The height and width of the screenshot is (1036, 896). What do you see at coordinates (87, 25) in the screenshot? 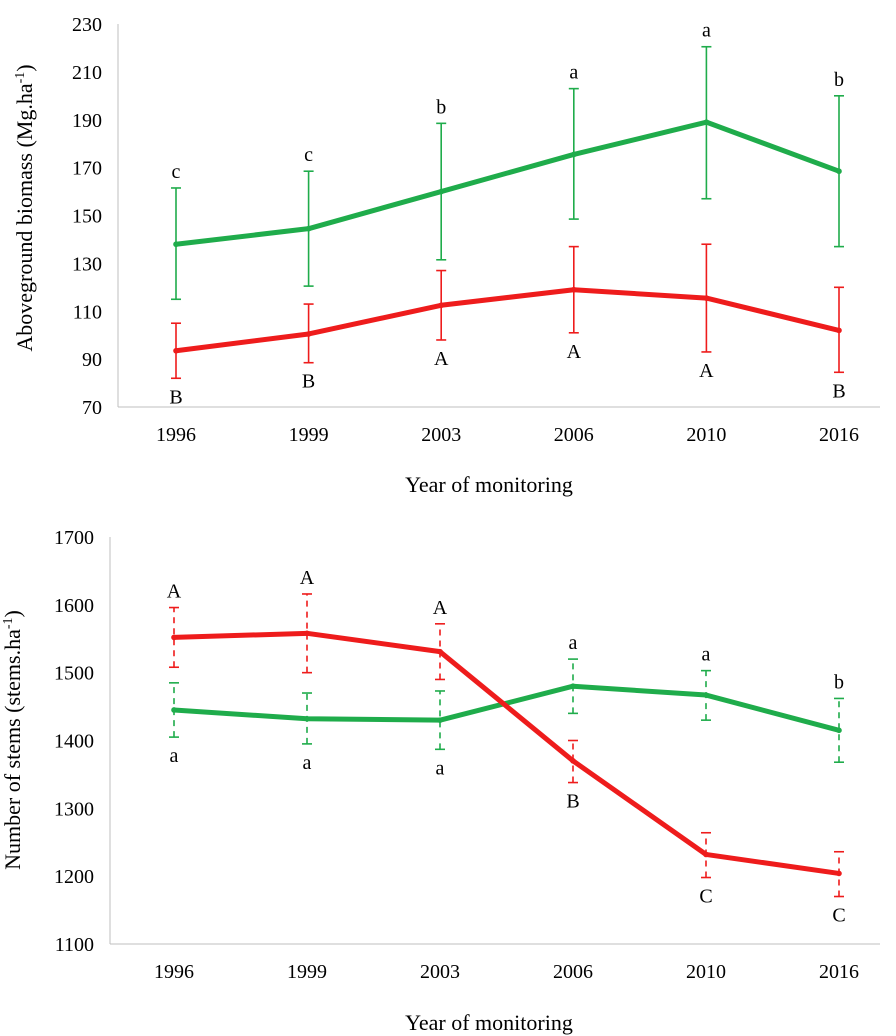
I see `y-tick-label: 230` at bounding box center [87, 25].